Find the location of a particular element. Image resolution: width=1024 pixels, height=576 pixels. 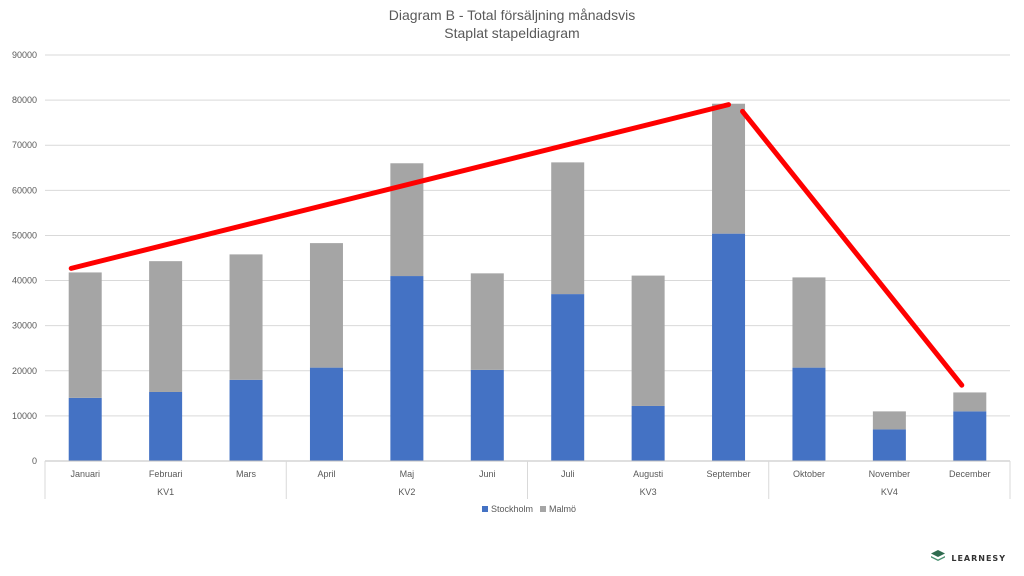

learnesy-logo: LEARNESY is located at coordinates (968, 558).